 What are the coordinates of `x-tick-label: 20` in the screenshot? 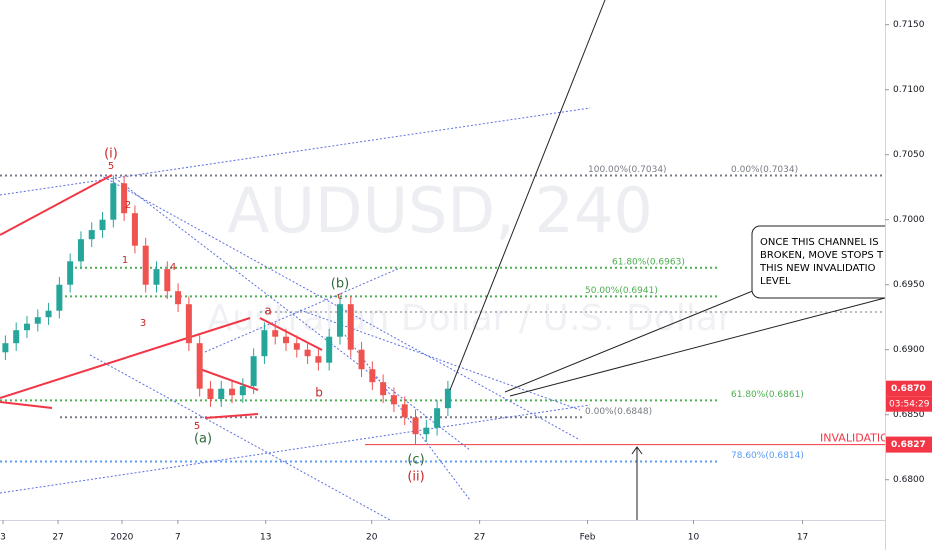 It's located at (372, 538).